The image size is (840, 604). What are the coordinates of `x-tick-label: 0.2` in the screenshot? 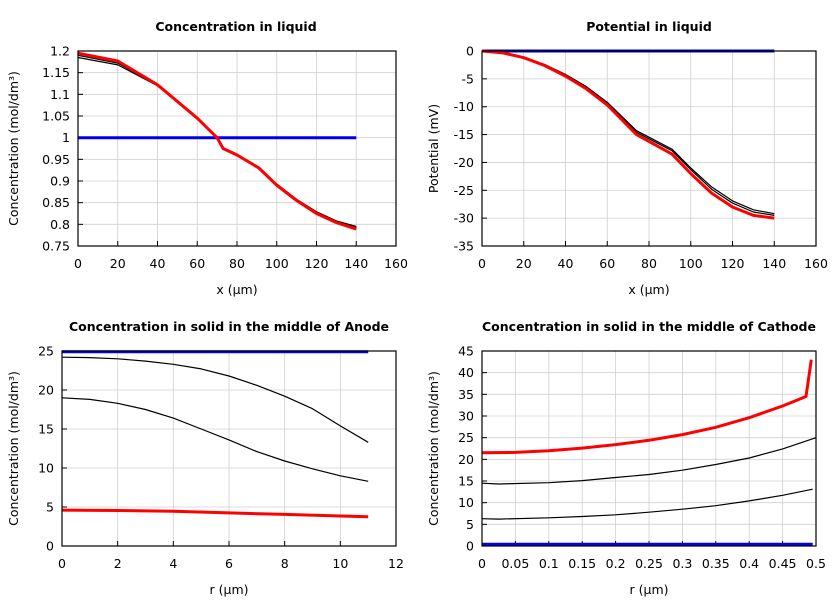 It's located at (616, 563).